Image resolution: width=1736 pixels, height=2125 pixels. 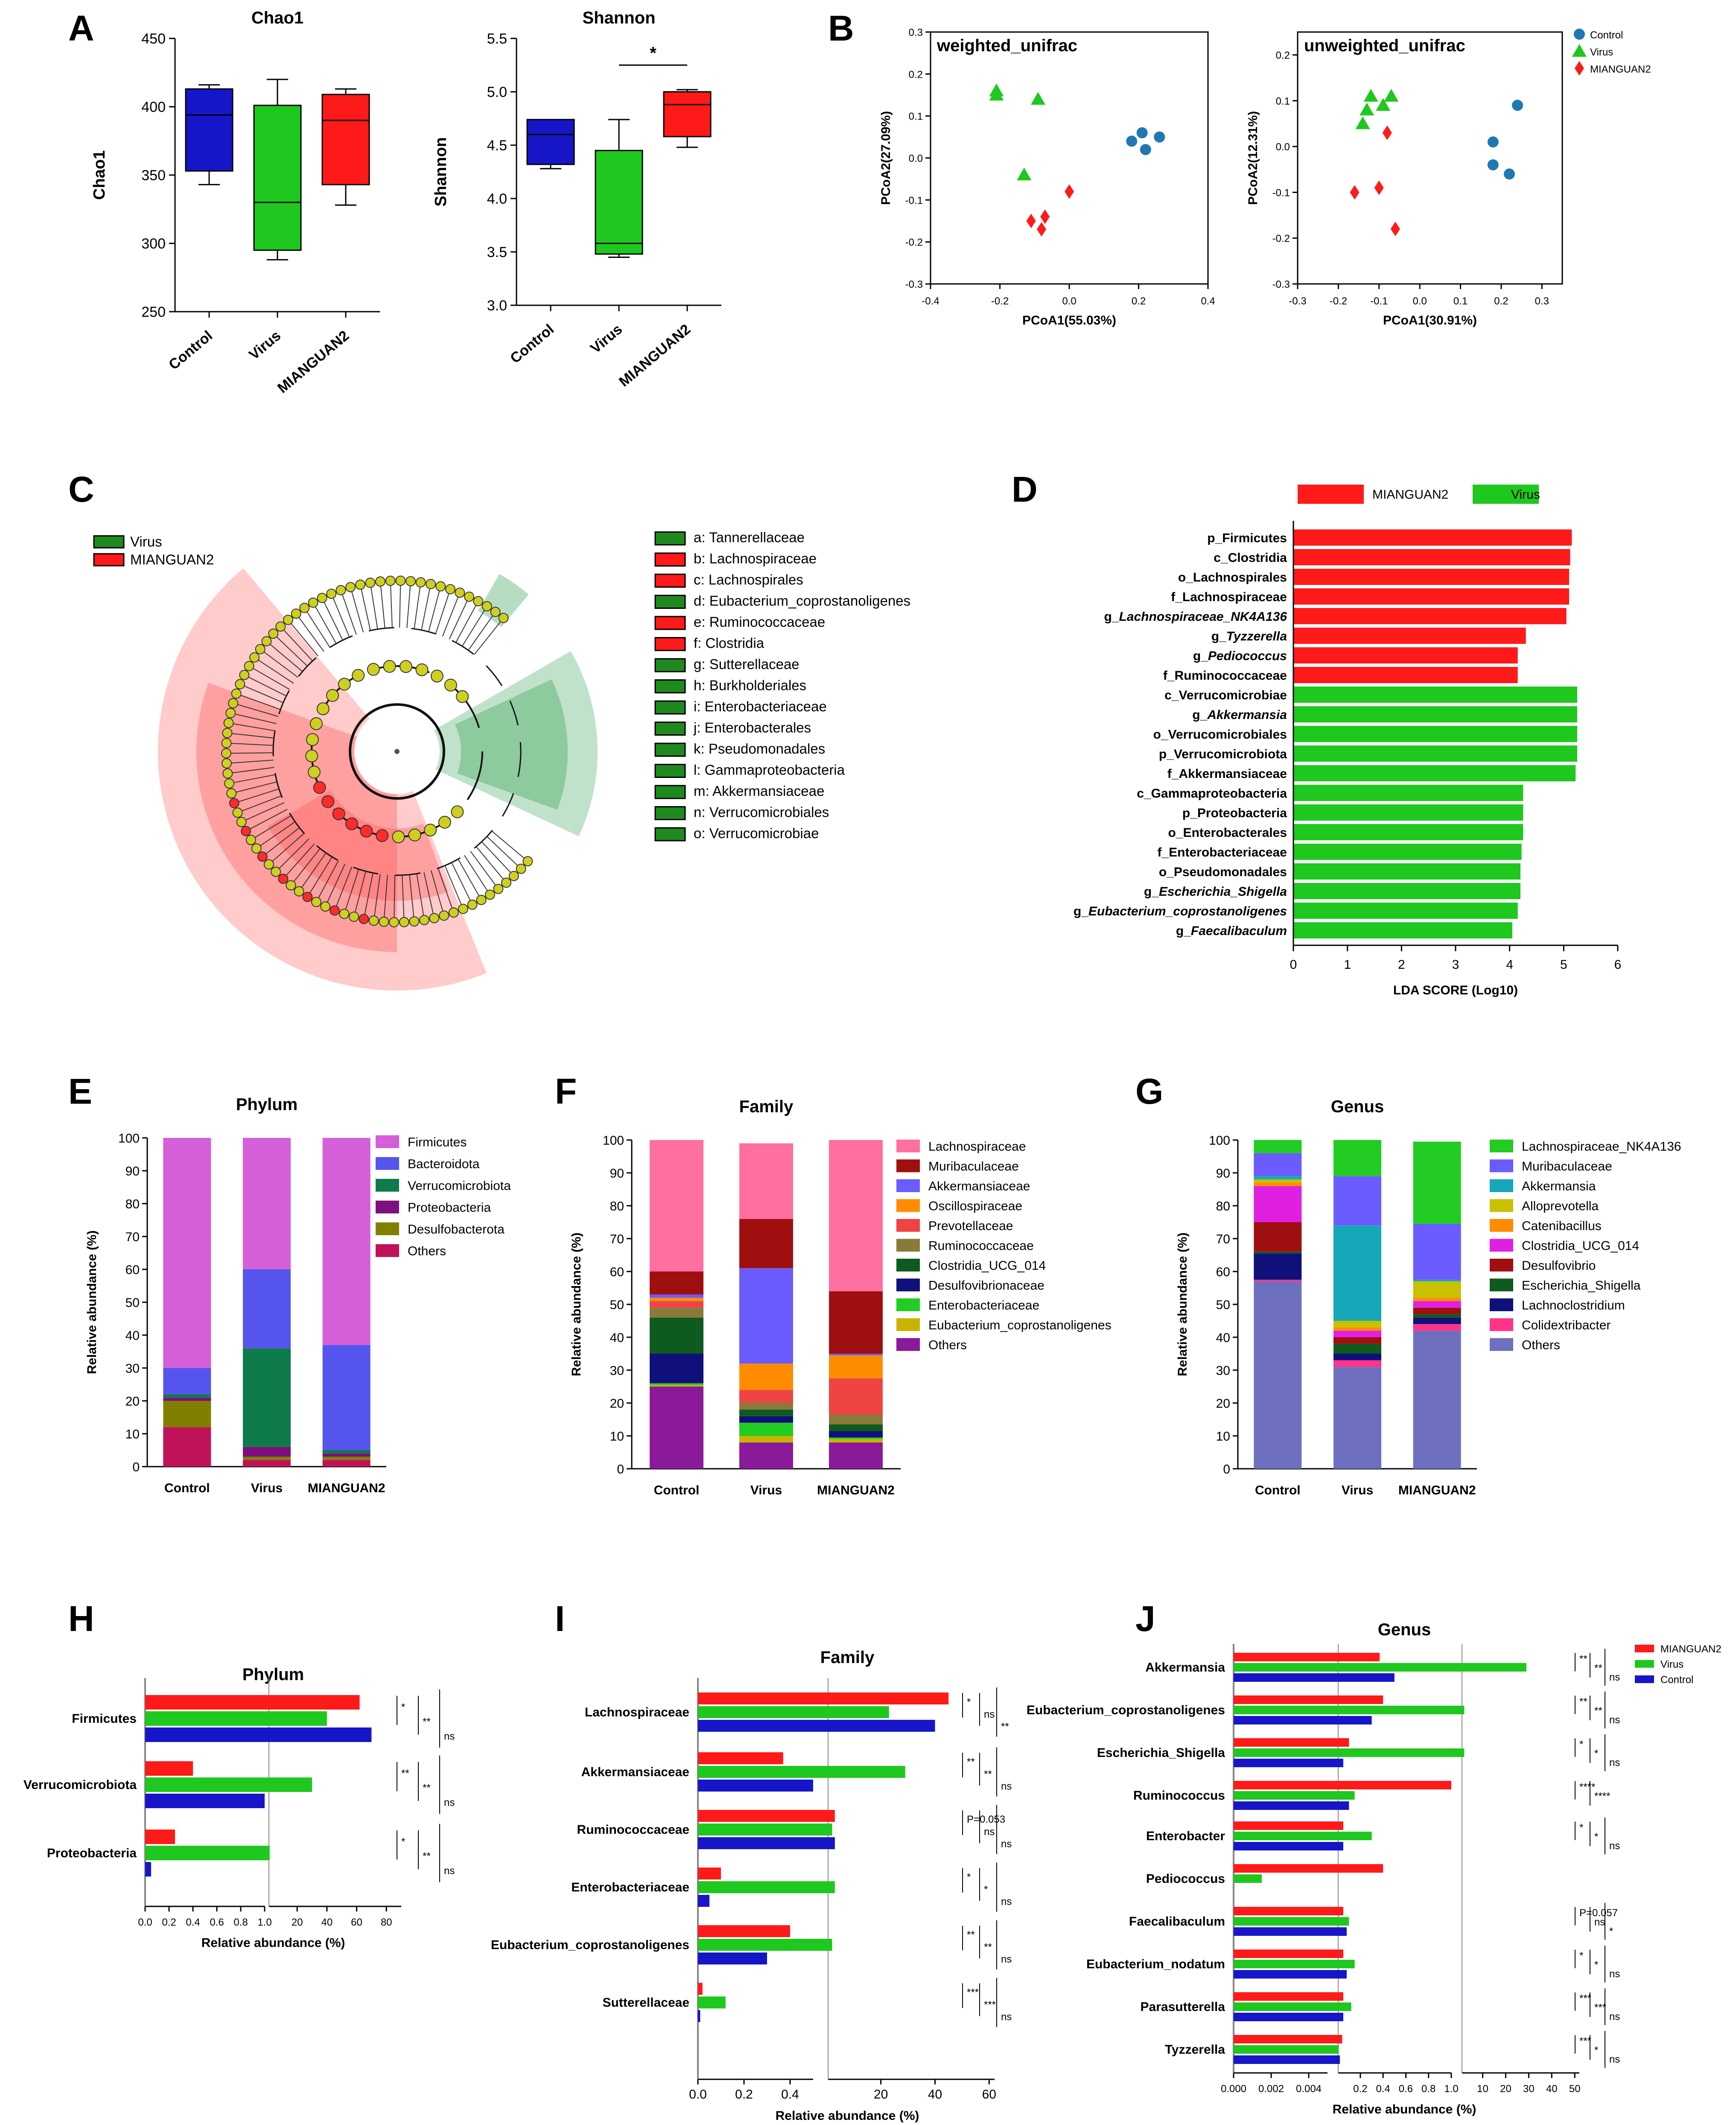 What do you see at coordinates (1179, 1796) in the screenshot?
I see `row-label: Ruminococcus` at bounding box center [1179, 1796].